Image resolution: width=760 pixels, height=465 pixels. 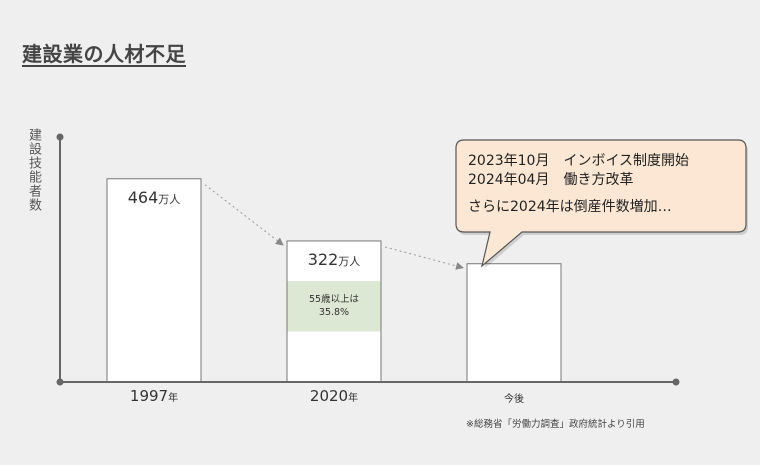 What do you see at coordinates (149, 396) in the screenshot?
I see `x-tick-text: 1997` at bounding box center [149, 396].